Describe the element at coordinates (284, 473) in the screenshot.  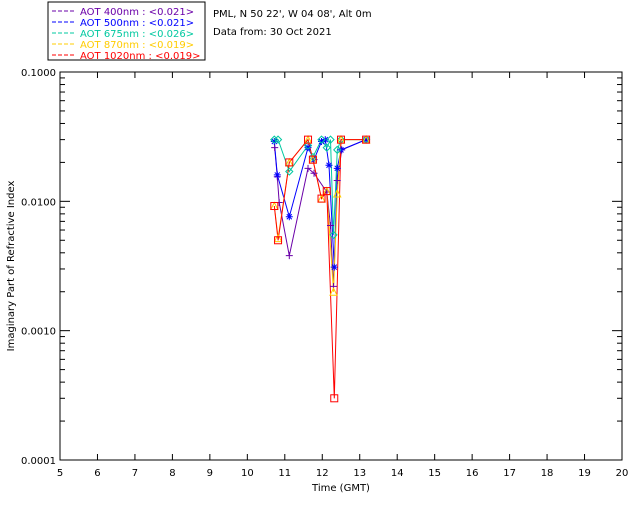
I see `x-tick-label: 11` at that location.